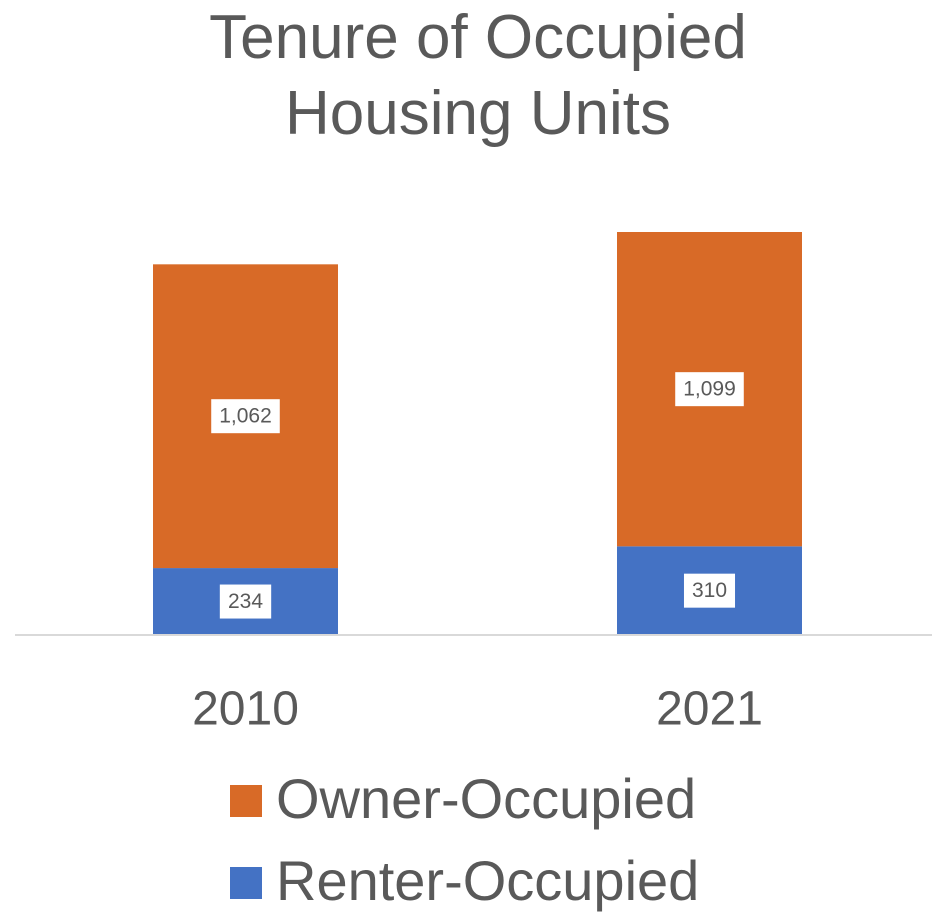 The height and width of the screenshot is (920, 932). What do you see at coordinates (486, 798) in the screenshot?
I see `legend-label: Owner-Occupied` at bounding box center [486, 798].